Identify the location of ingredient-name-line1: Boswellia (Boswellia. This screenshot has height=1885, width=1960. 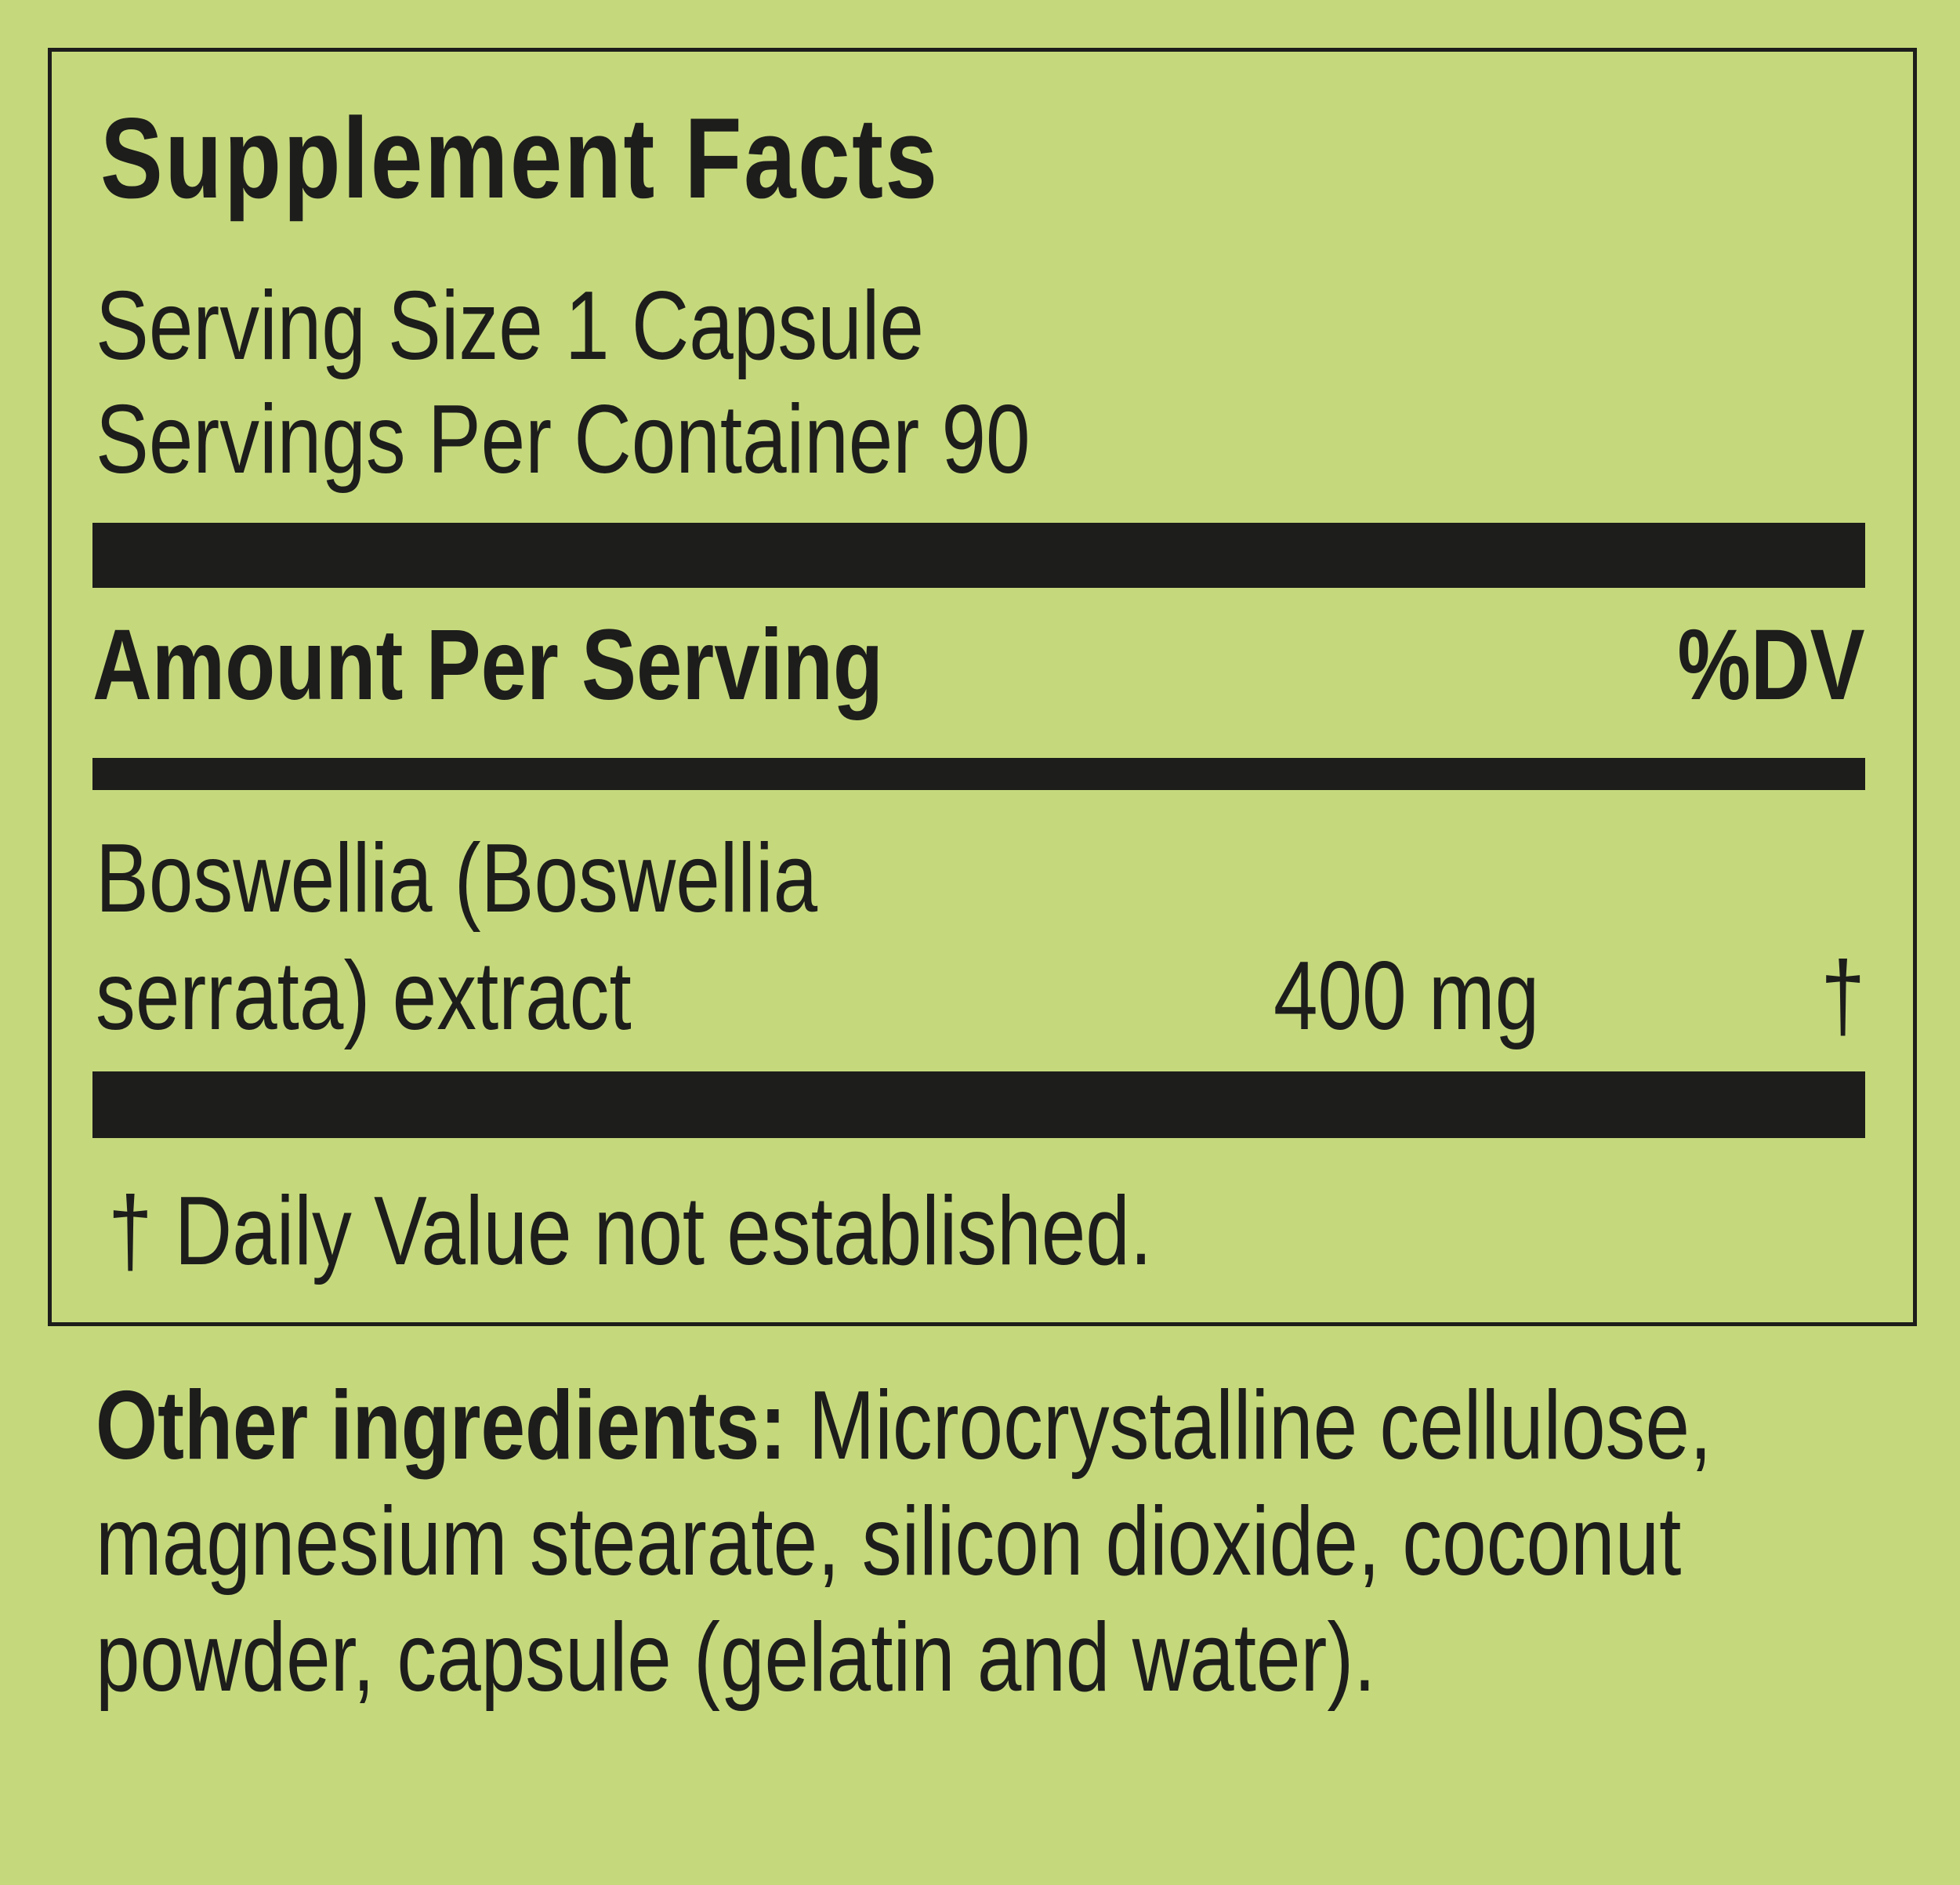
(457, 879).